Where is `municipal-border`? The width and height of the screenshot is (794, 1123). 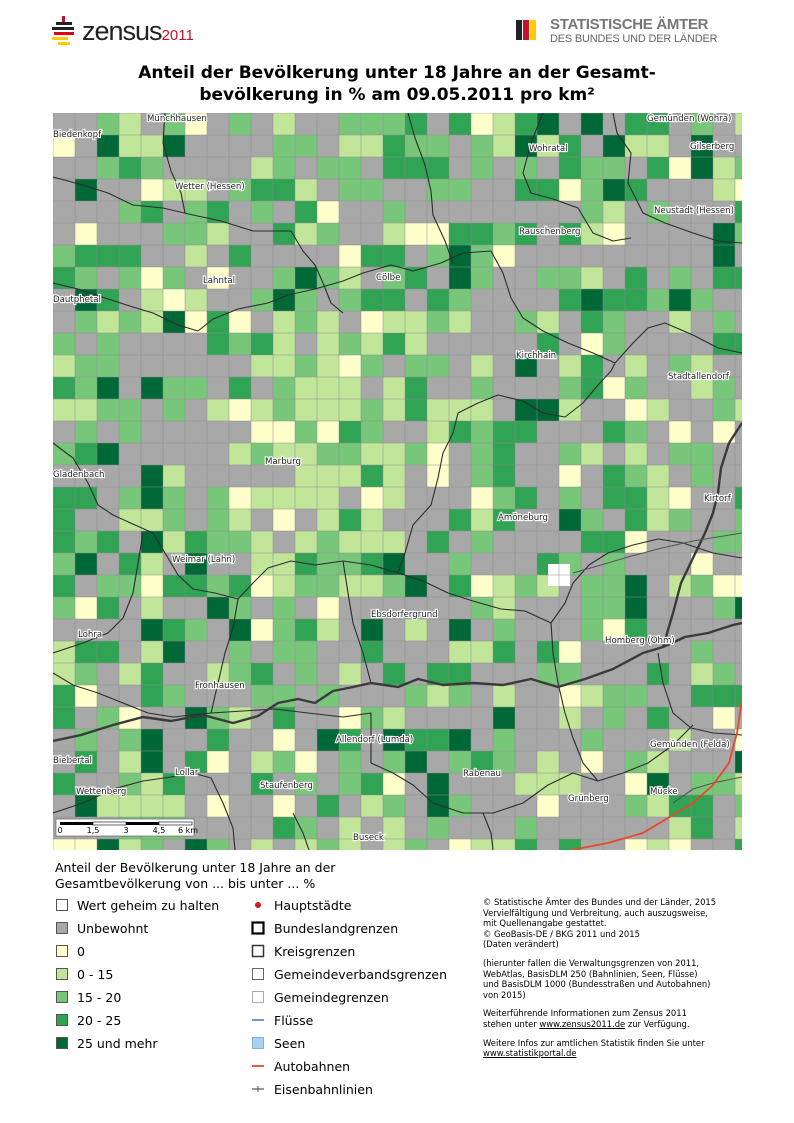 municipal-border is located at coordinates (357, 622).